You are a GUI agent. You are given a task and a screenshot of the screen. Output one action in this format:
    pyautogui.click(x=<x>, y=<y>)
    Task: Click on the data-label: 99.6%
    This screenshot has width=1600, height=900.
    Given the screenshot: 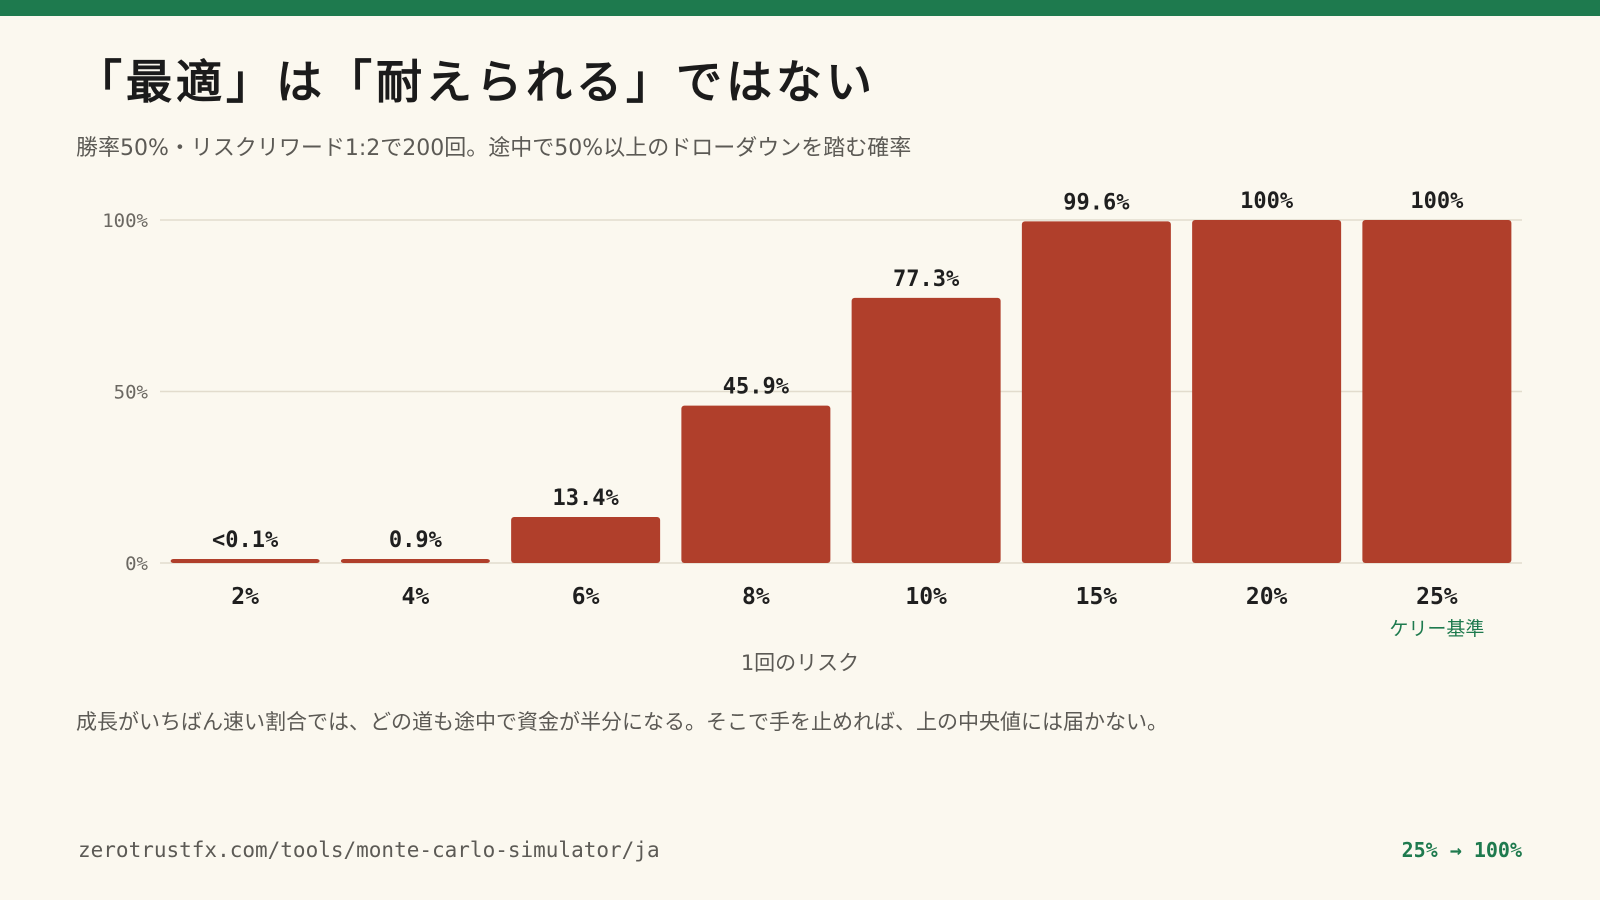 What is the action you would take?
    pyautogui.click(x=1096, y=202)
    